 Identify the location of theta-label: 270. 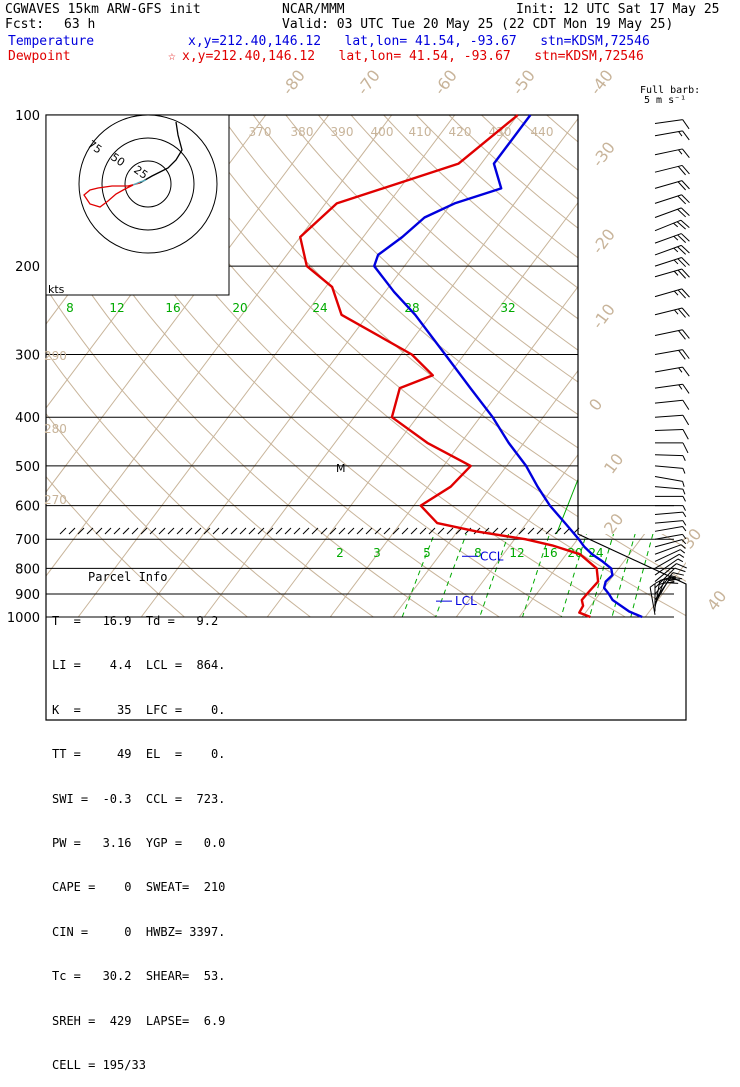
(55, 500).